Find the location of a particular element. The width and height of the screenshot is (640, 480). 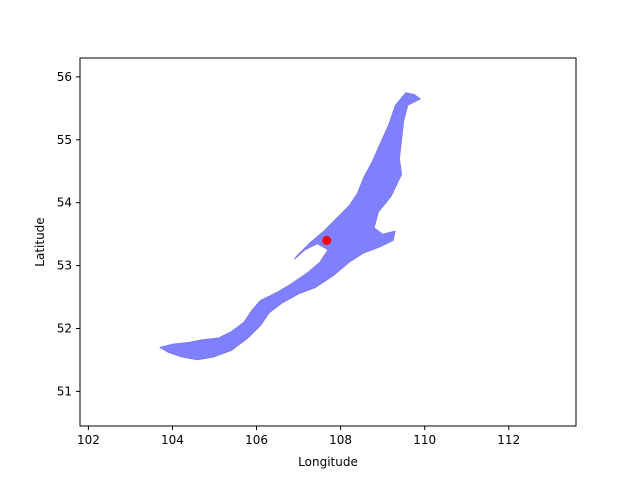

y-tick-label: 51 is located at coordinates (64, 391).